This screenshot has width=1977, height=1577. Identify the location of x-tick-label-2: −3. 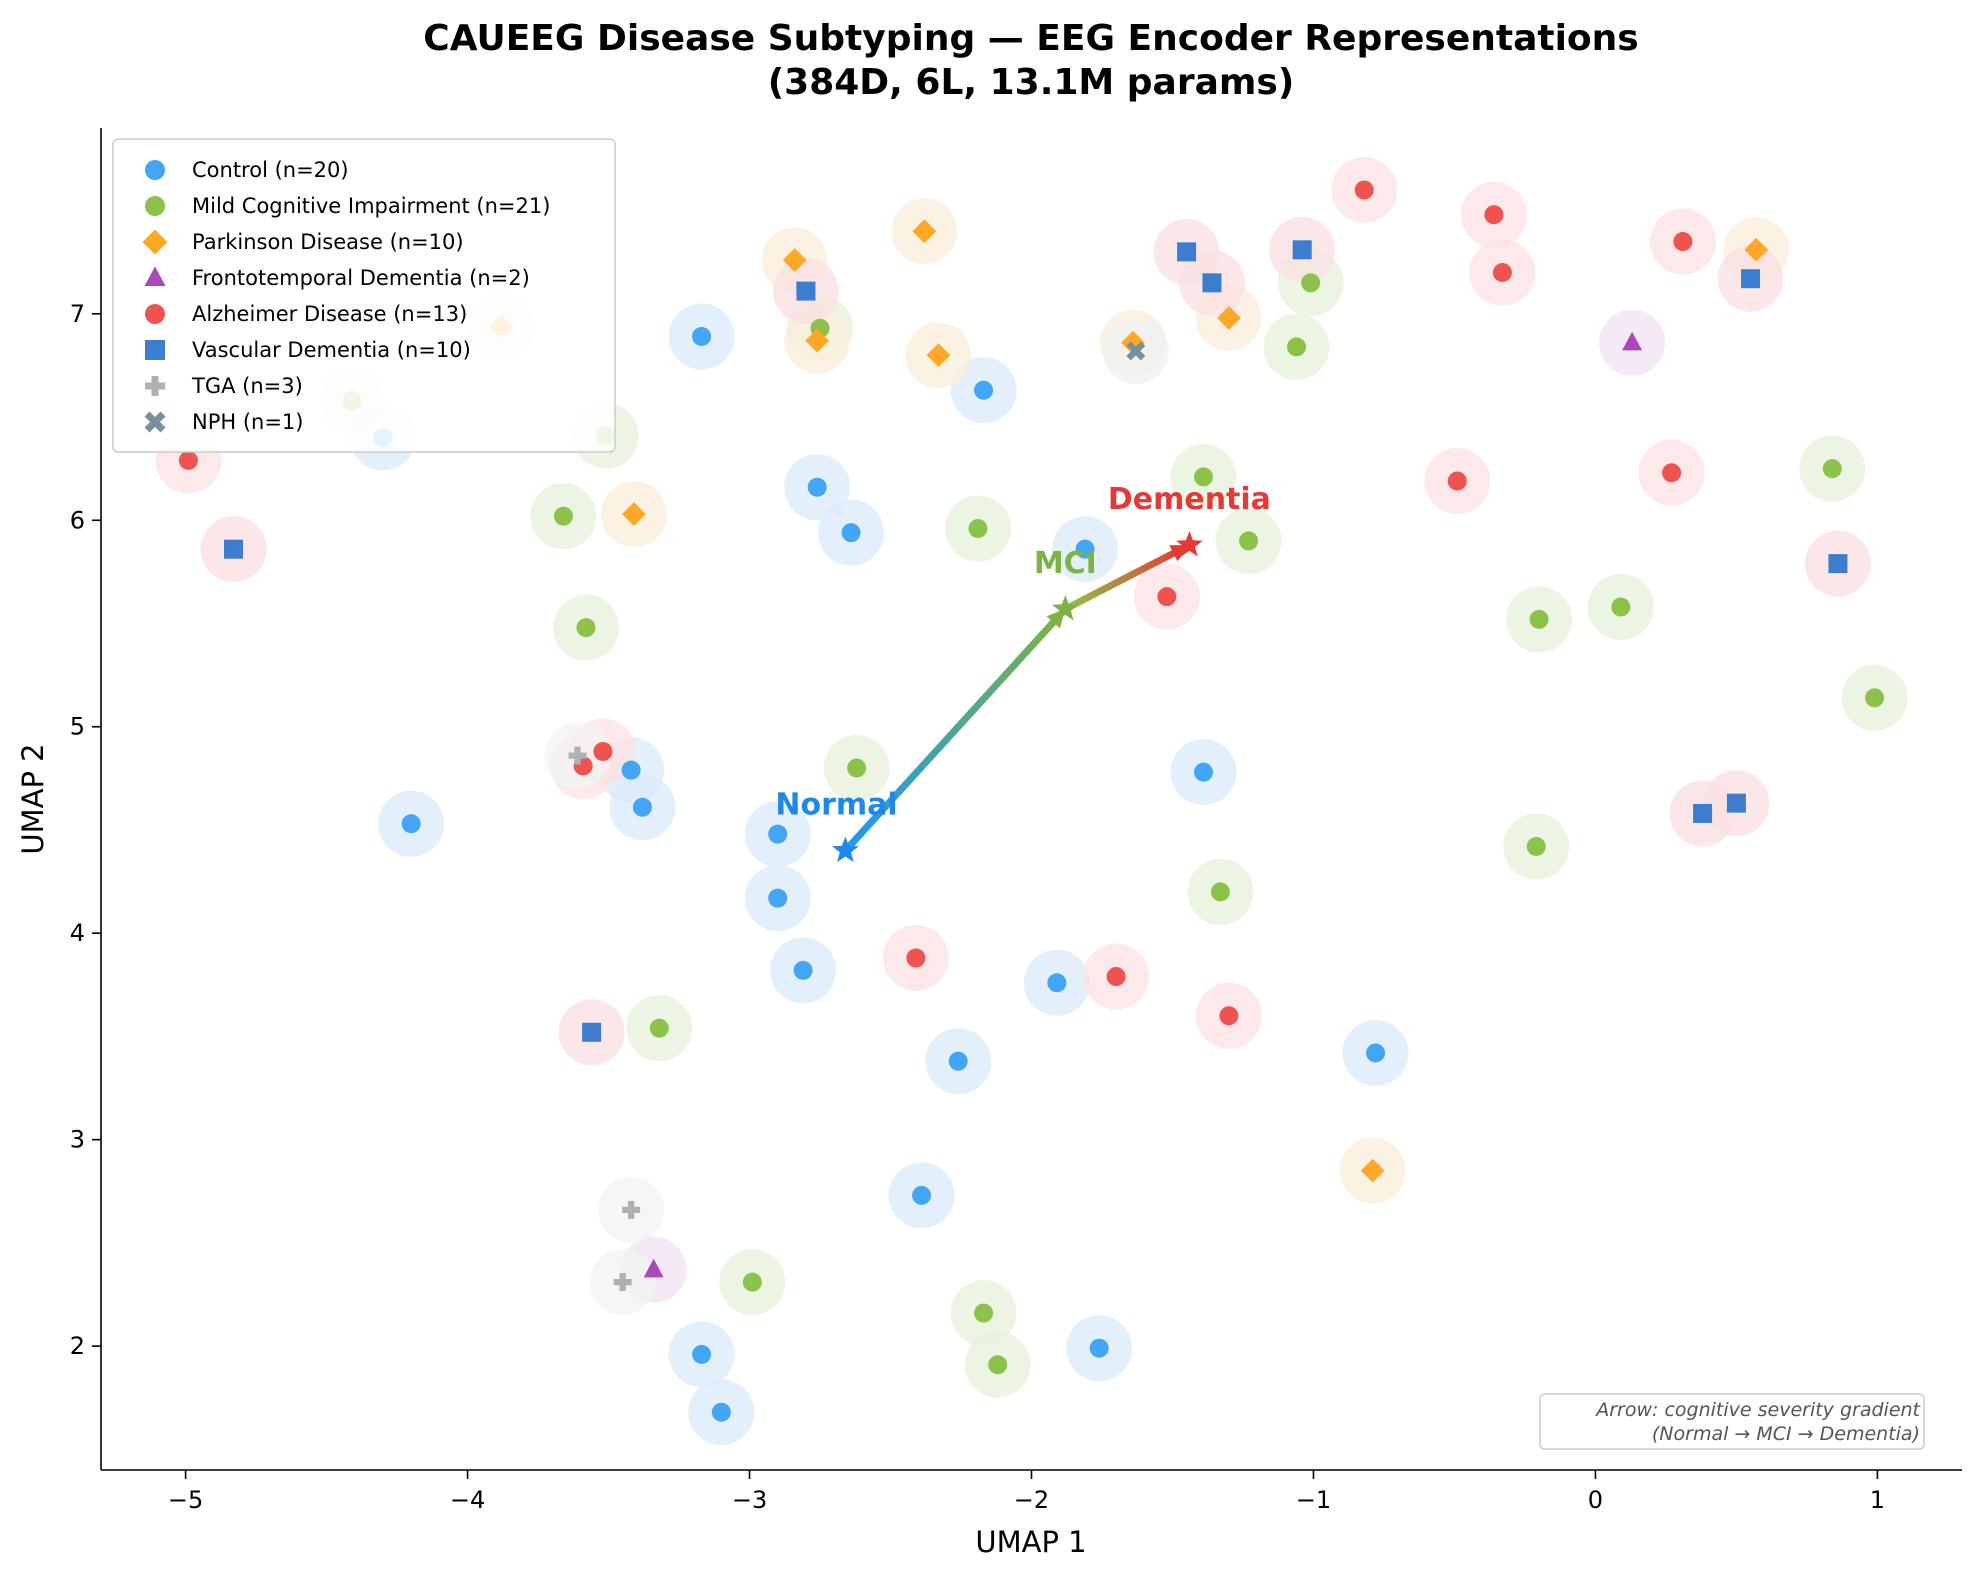
(749, 1500).